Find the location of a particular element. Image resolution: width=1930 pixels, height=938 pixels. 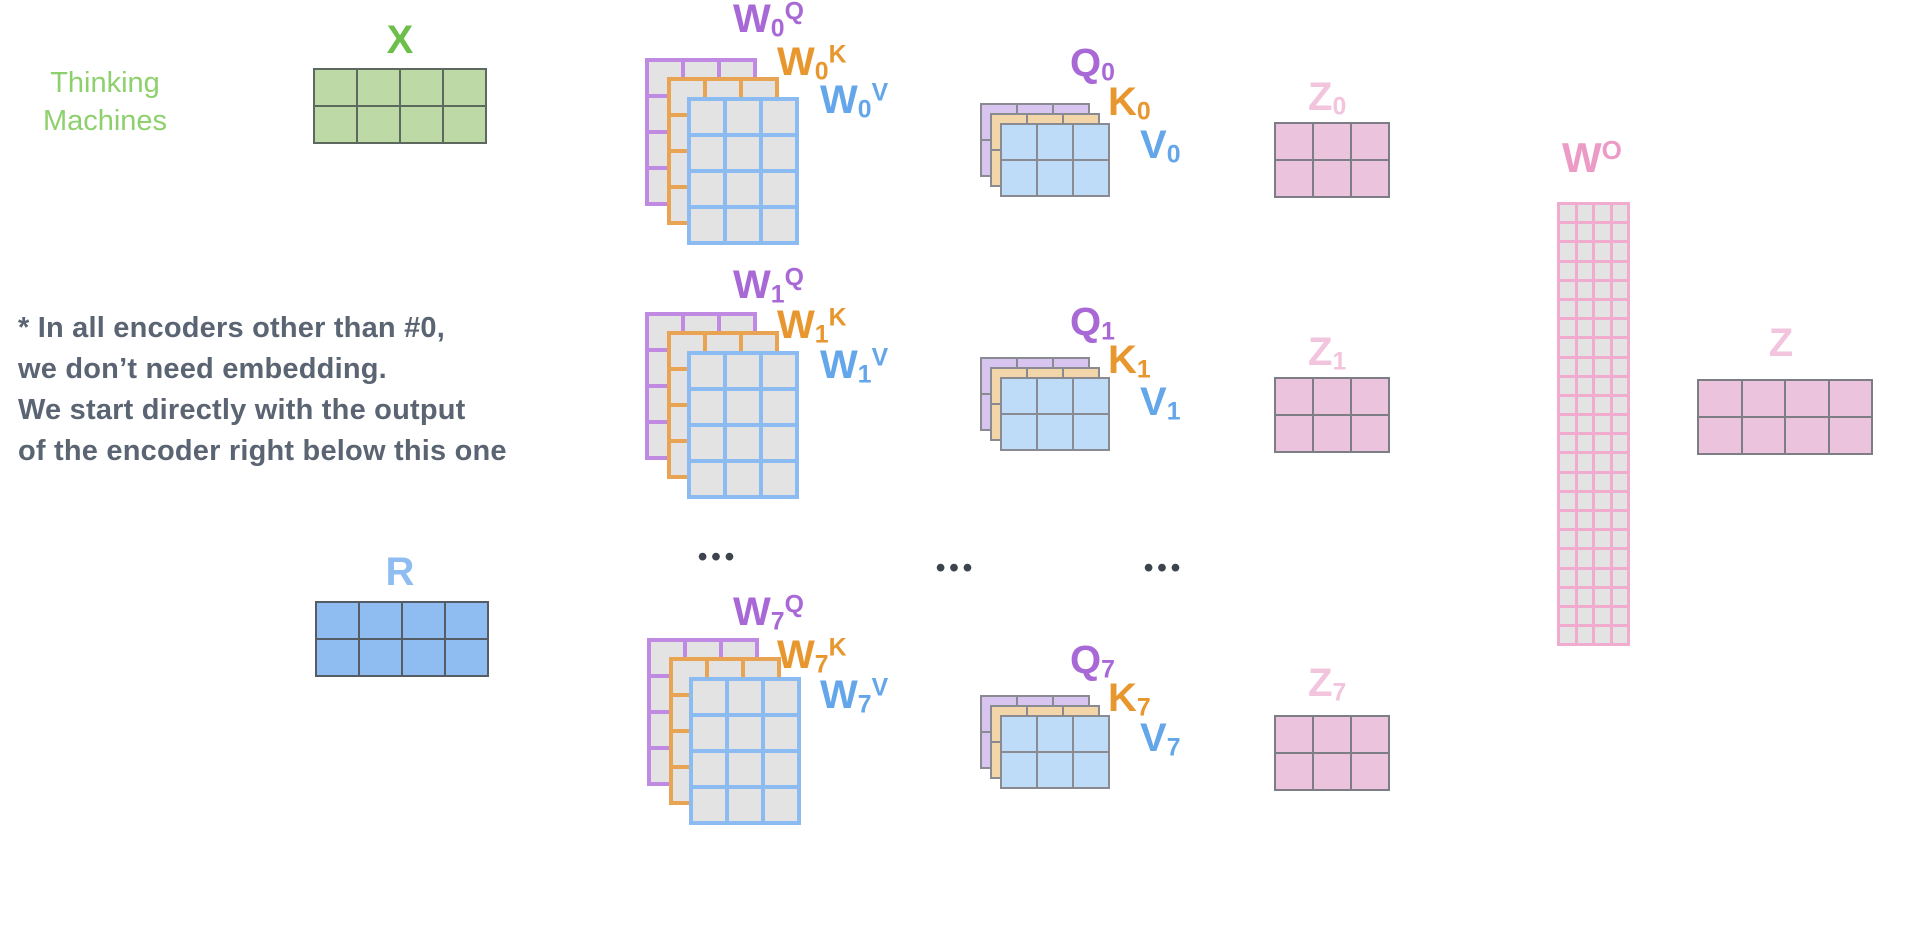

label-z7: Z7 is located at coordinates (1327, 684).